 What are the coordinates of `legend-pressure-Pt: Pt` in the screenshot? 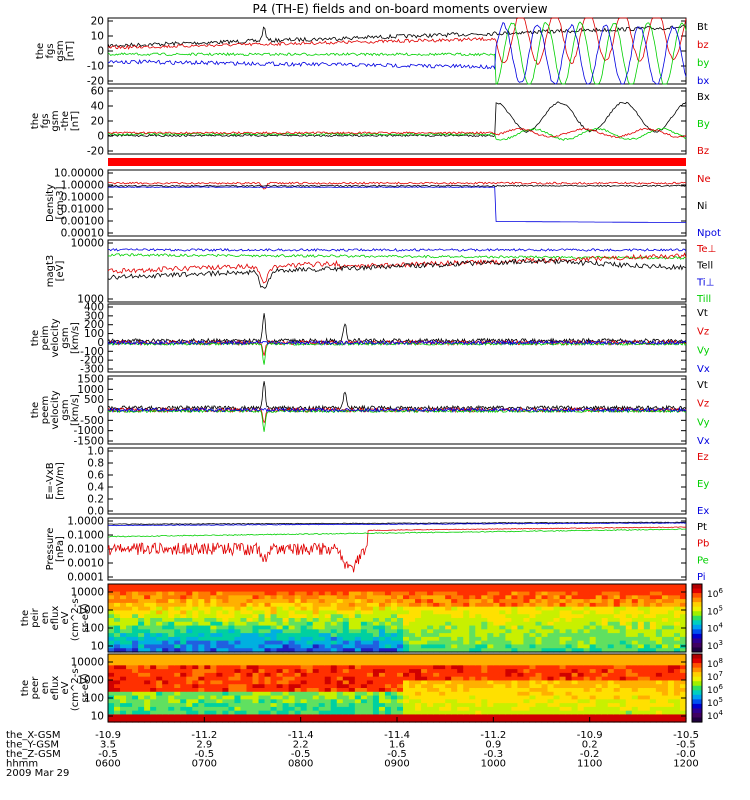 It's located at (702, 527).